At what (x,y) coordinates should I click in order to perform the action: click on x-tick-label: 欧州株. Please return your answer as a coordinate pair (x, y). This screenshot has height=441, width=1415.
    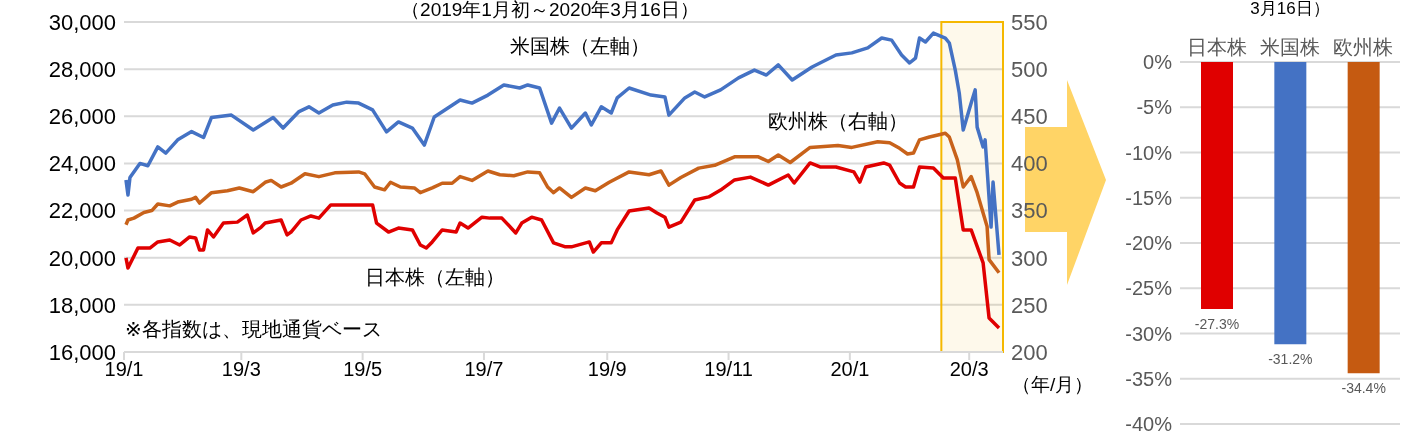
    Looking at the image, I should click on (1363, 47).